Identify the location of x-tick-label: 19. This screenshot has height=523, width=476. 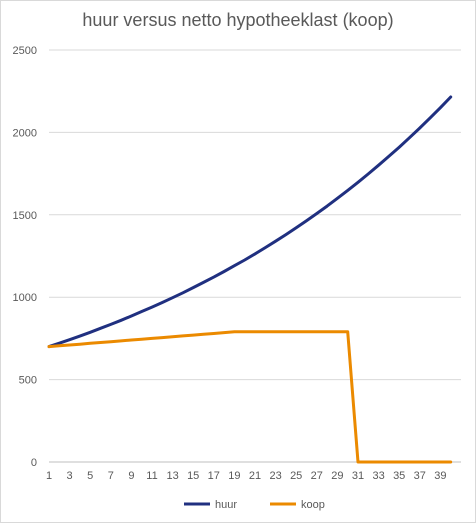
(234, 476).